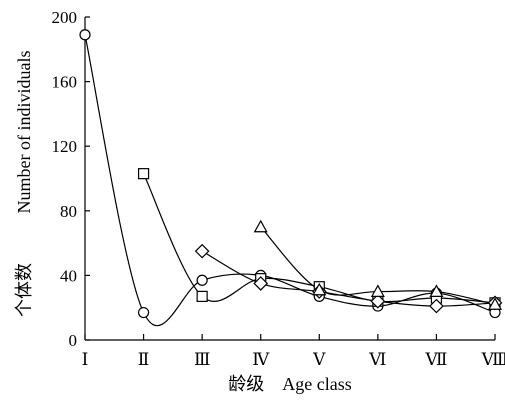 The image size is (505, 400). Describe the element at coordinates (65, 82) in the screenshot. I see `y-tick-label: 160` at that location.